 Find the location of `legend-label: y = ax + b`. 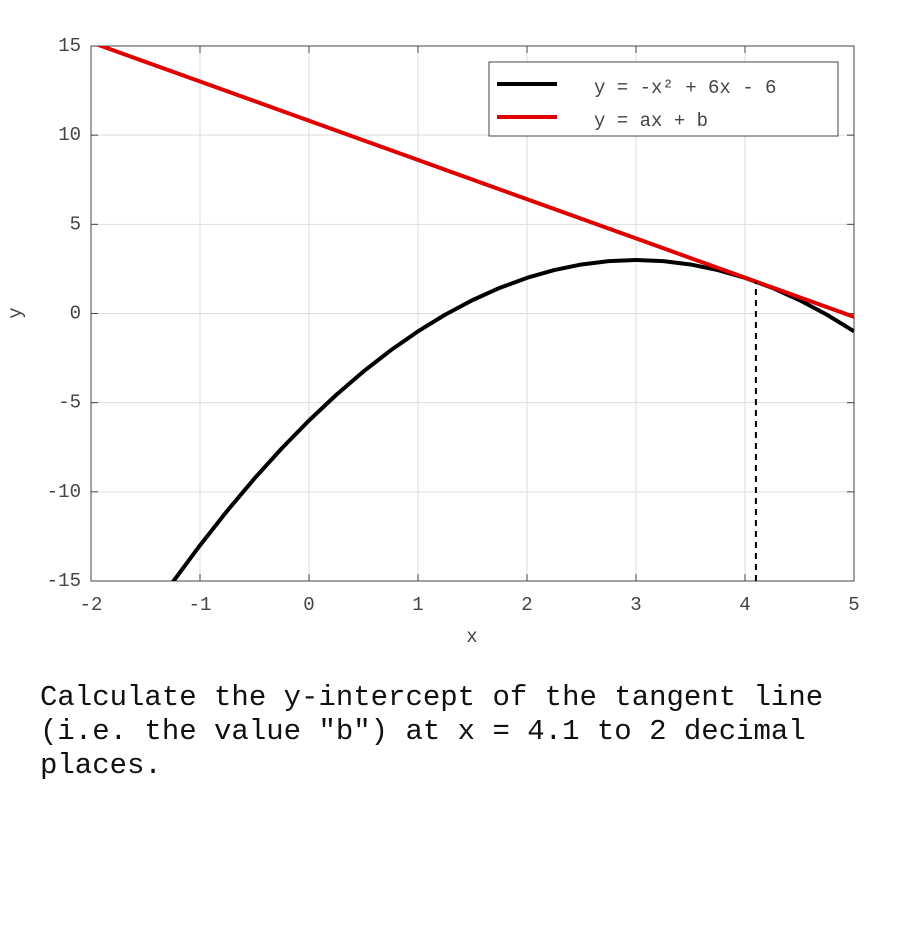

legend-label: y = ax + b is located at coordinates (651, 121).